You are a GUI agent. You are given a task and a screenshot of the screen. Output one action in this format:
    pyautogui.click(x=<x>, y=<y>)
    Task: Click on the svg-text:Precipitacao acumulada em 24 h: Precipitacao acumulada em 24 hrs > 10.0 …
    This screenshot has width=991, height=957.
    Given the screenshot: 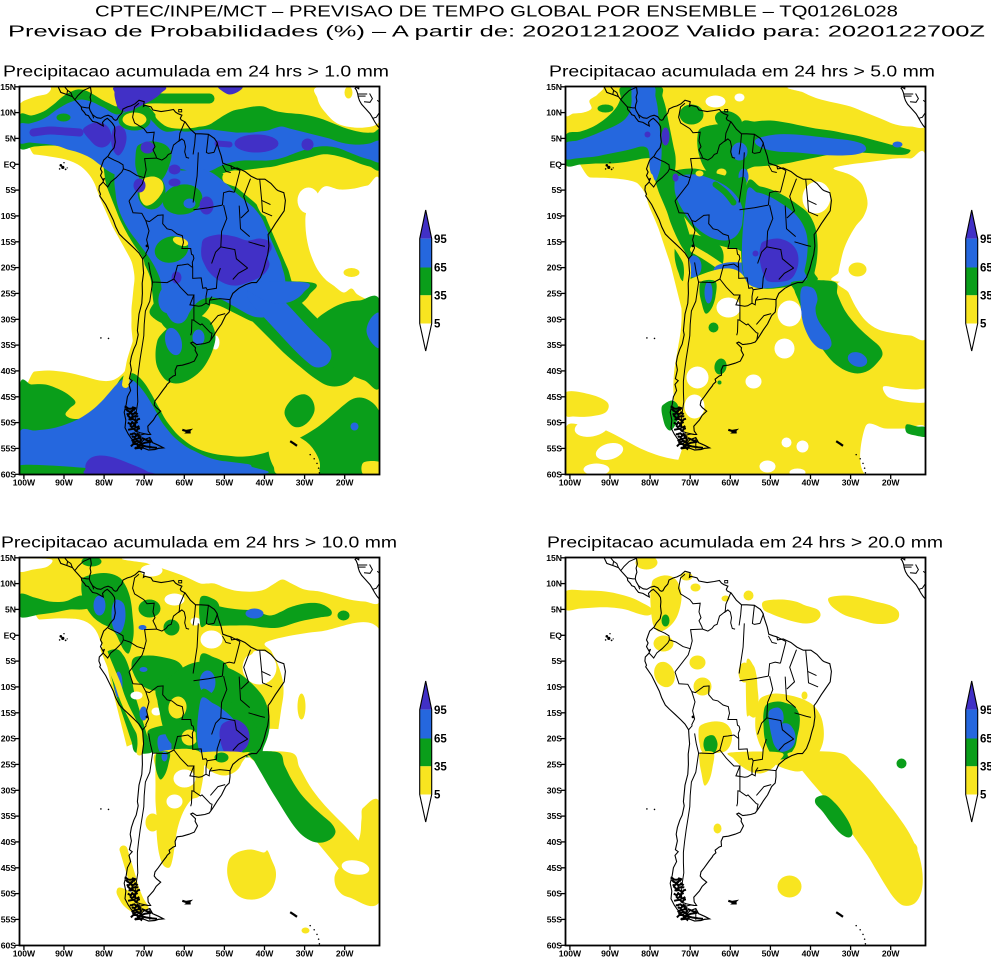 What is the action you would take?
    pyautogui.click(x=199, y=543)
    